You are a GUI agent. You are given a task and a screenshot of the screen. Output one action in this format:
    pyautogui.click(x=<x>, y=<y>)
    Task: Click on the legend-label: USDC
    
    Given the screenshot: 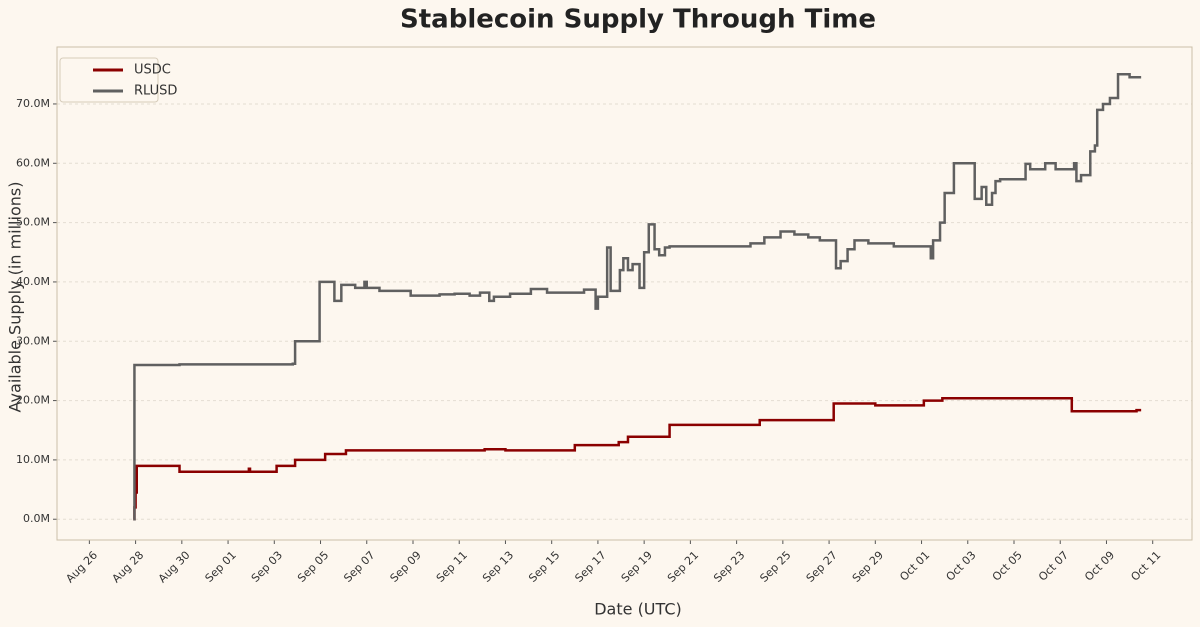 What is the action you would take?
    pyautogui.click(x=152, y=70)
    